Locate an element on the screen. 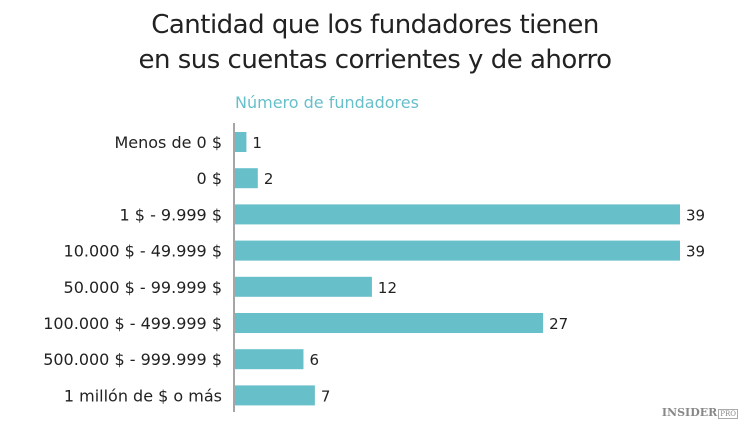  category-label: 50.000 $ - 99.999 $ is located at coordinates (143, 287).